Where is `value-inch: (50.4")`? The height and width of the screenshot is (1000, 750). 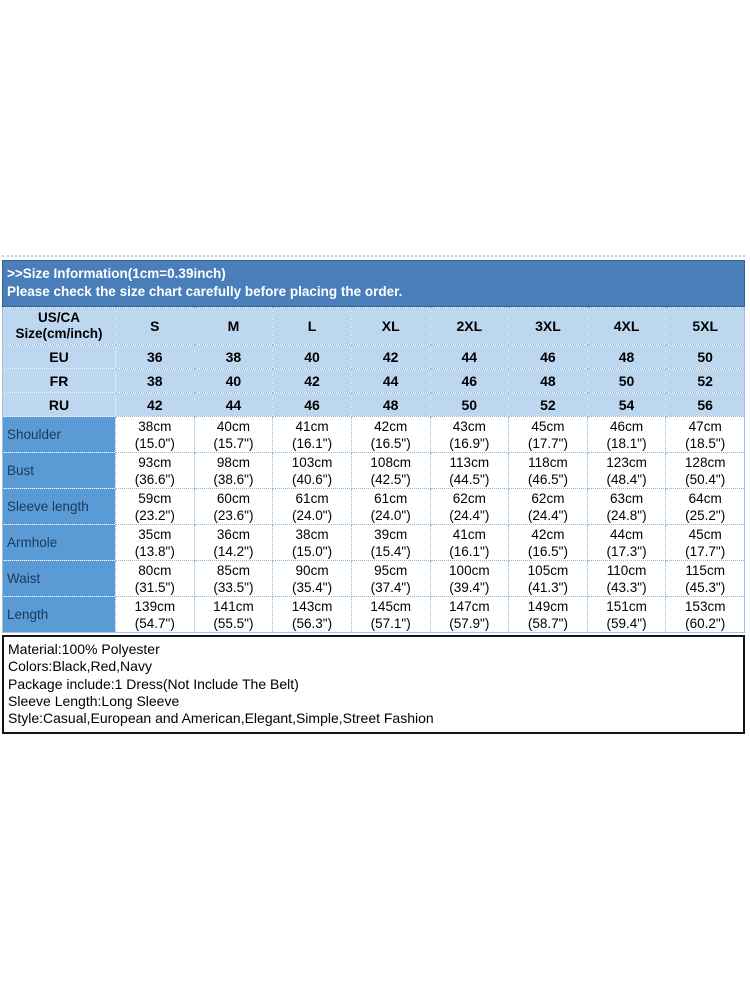
value-inch: (50.4") is located at coordinates (705, 479).